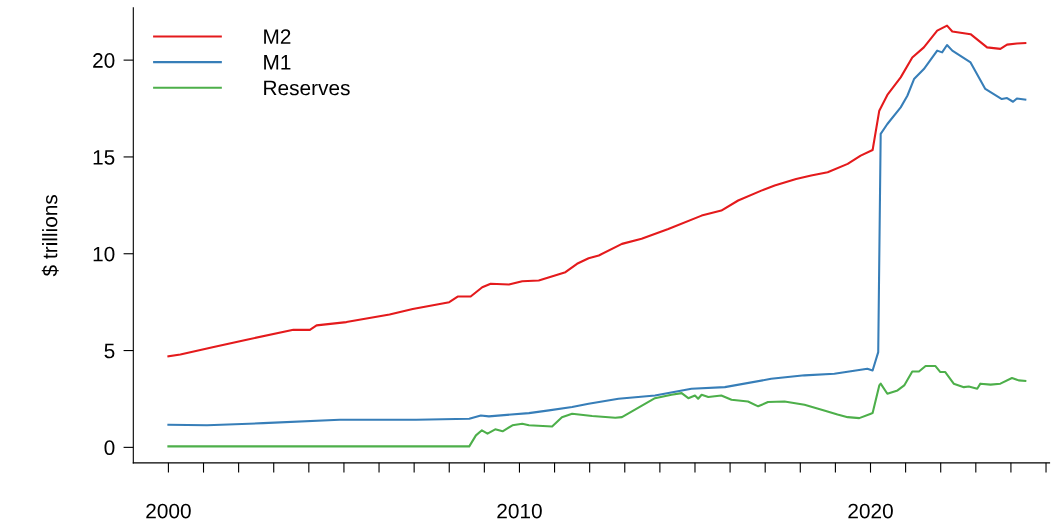  I want to click on x-tick-label: 2010, so click(519, 511).